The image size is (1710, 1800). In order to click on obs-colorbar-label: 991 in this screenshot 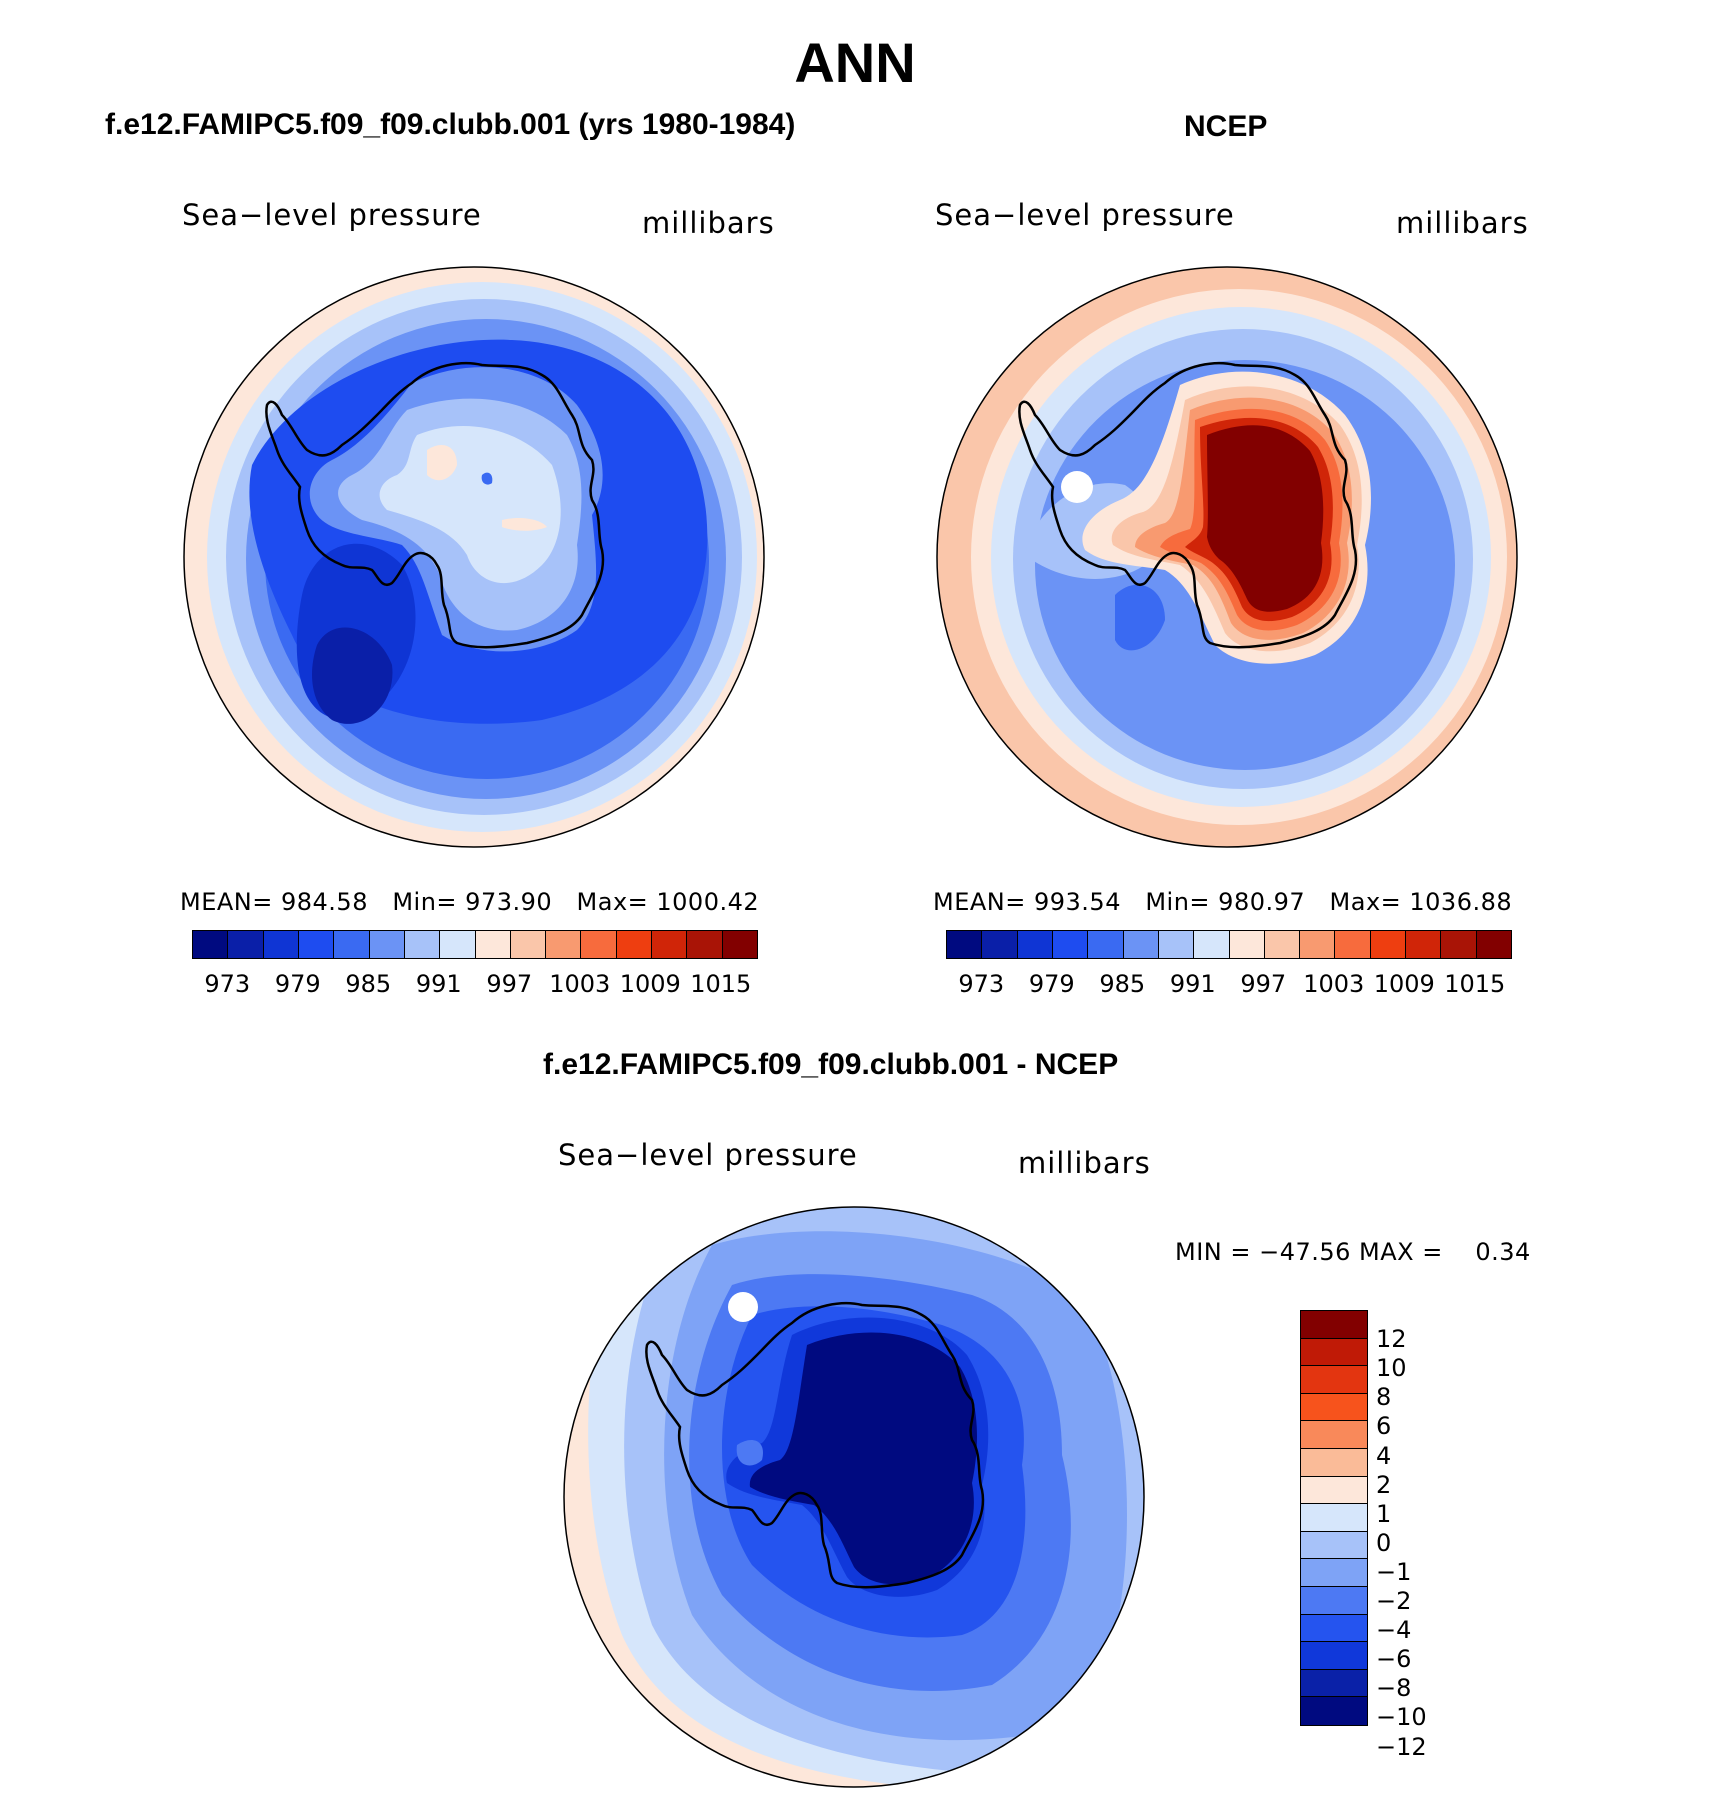, I will do `click(1192, 984)`.